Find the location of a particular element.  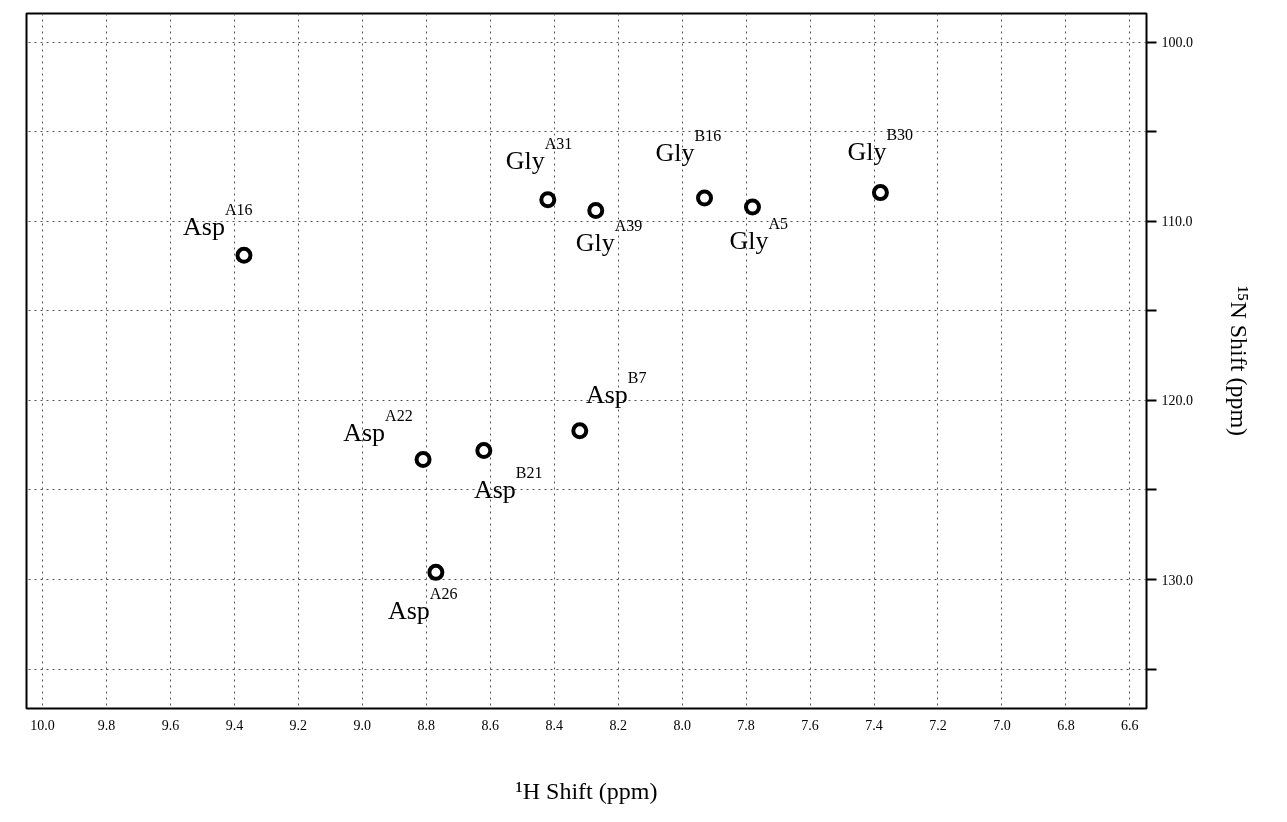

x-tick-label: 6.8 is located at coordinates (1066, 725).